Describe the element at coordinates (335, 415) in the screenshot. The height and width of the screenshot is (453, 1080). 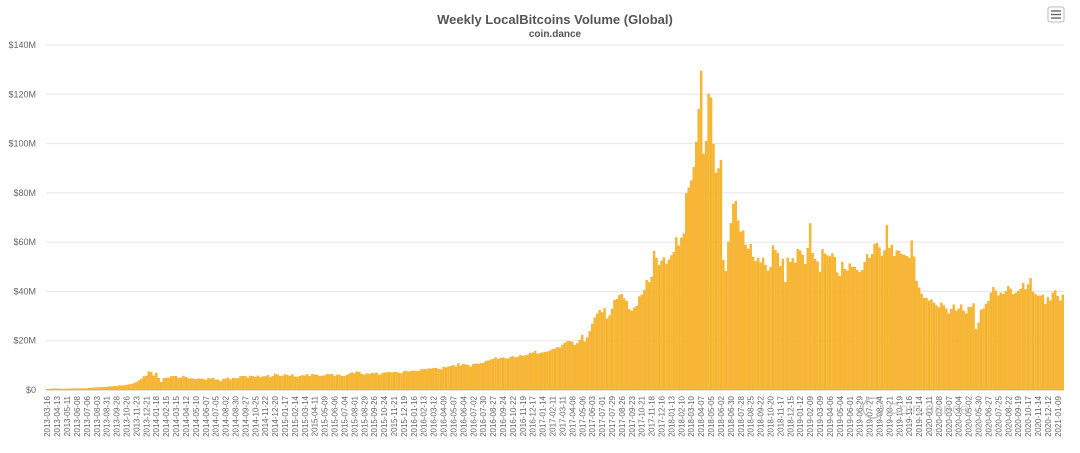
I see `x-tick-label: 2015-06-06` at that location.